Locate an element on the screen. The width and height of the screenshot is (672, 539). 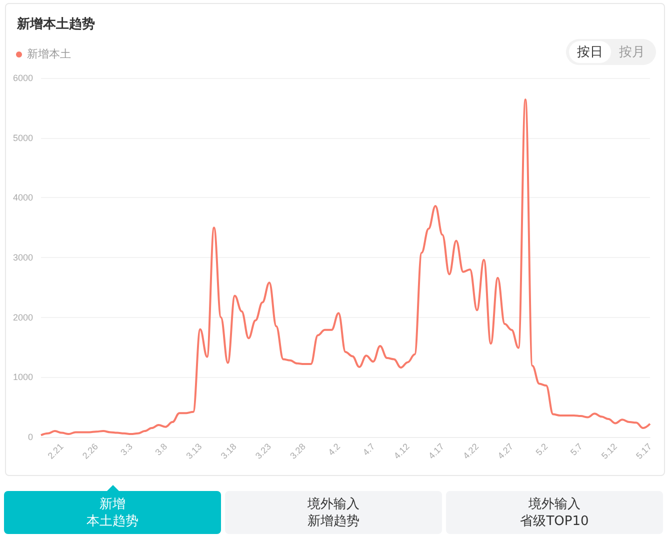
text: 新增 is located at coordinates (112, 504).